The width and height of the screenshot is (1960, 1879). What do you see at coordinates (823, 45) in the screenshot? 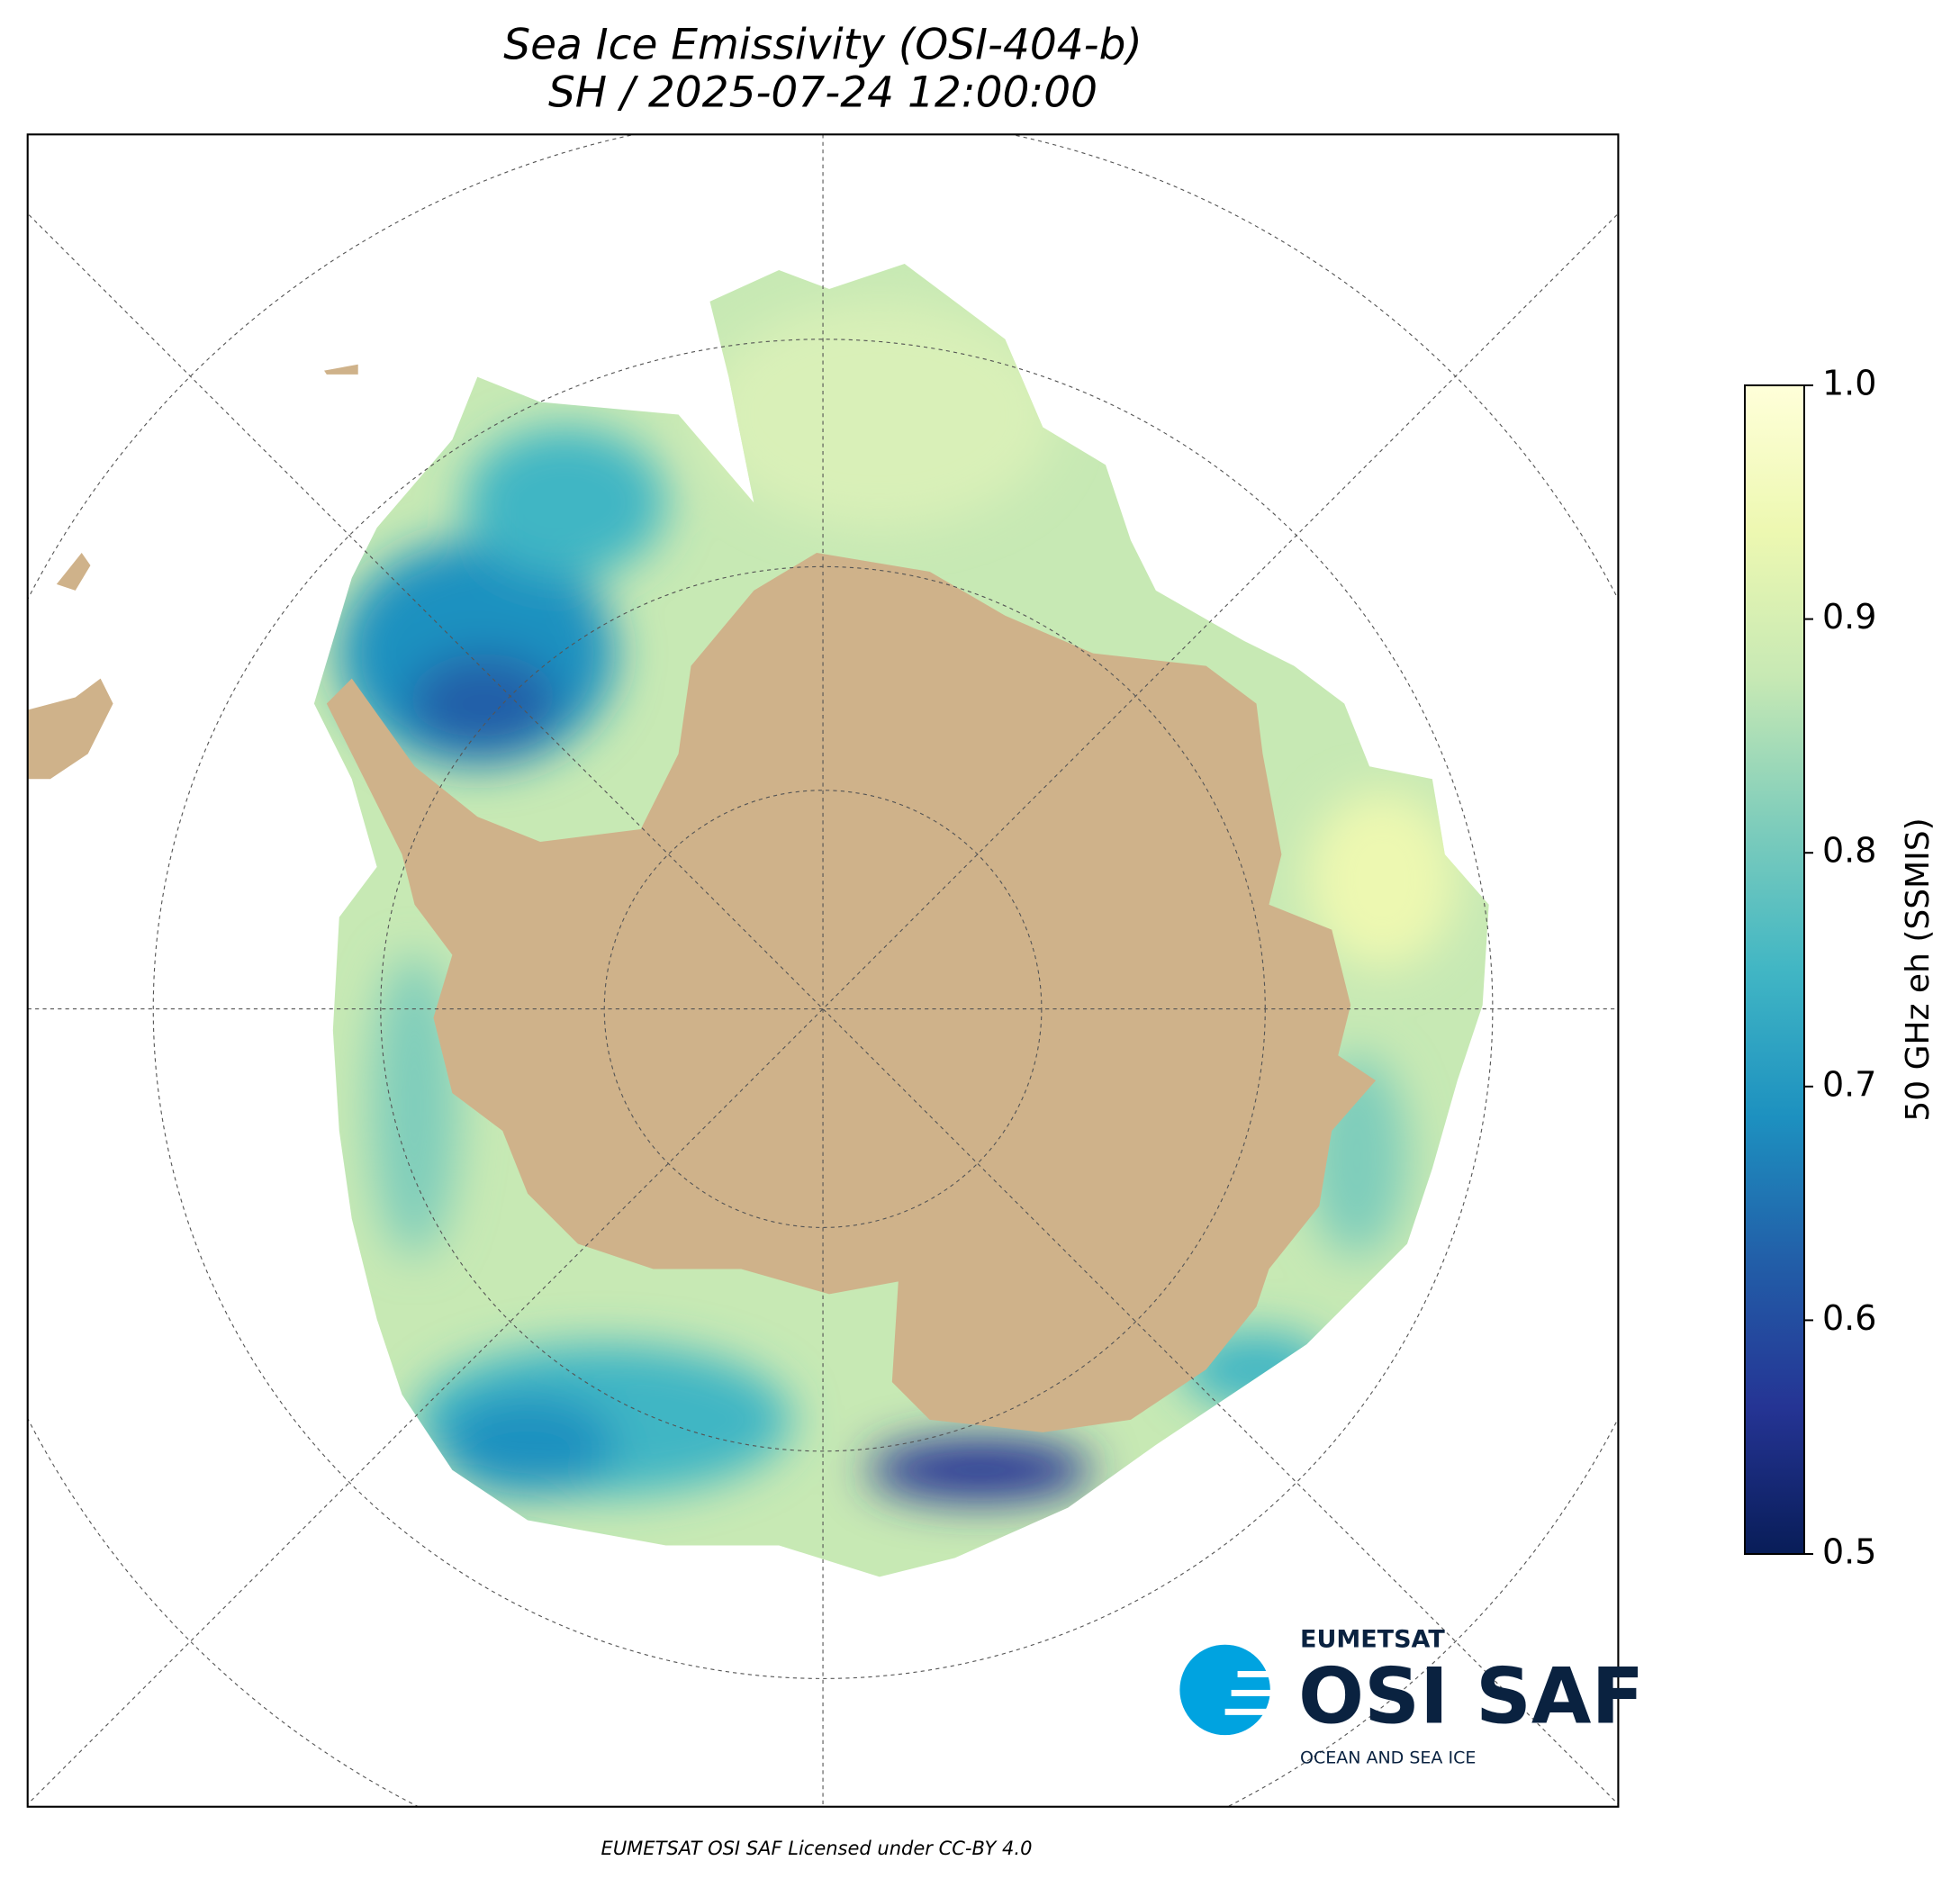
I see `chart-title: Sea Ice Emissivity (OSI-404-b)` at bounding box center [823, 45].